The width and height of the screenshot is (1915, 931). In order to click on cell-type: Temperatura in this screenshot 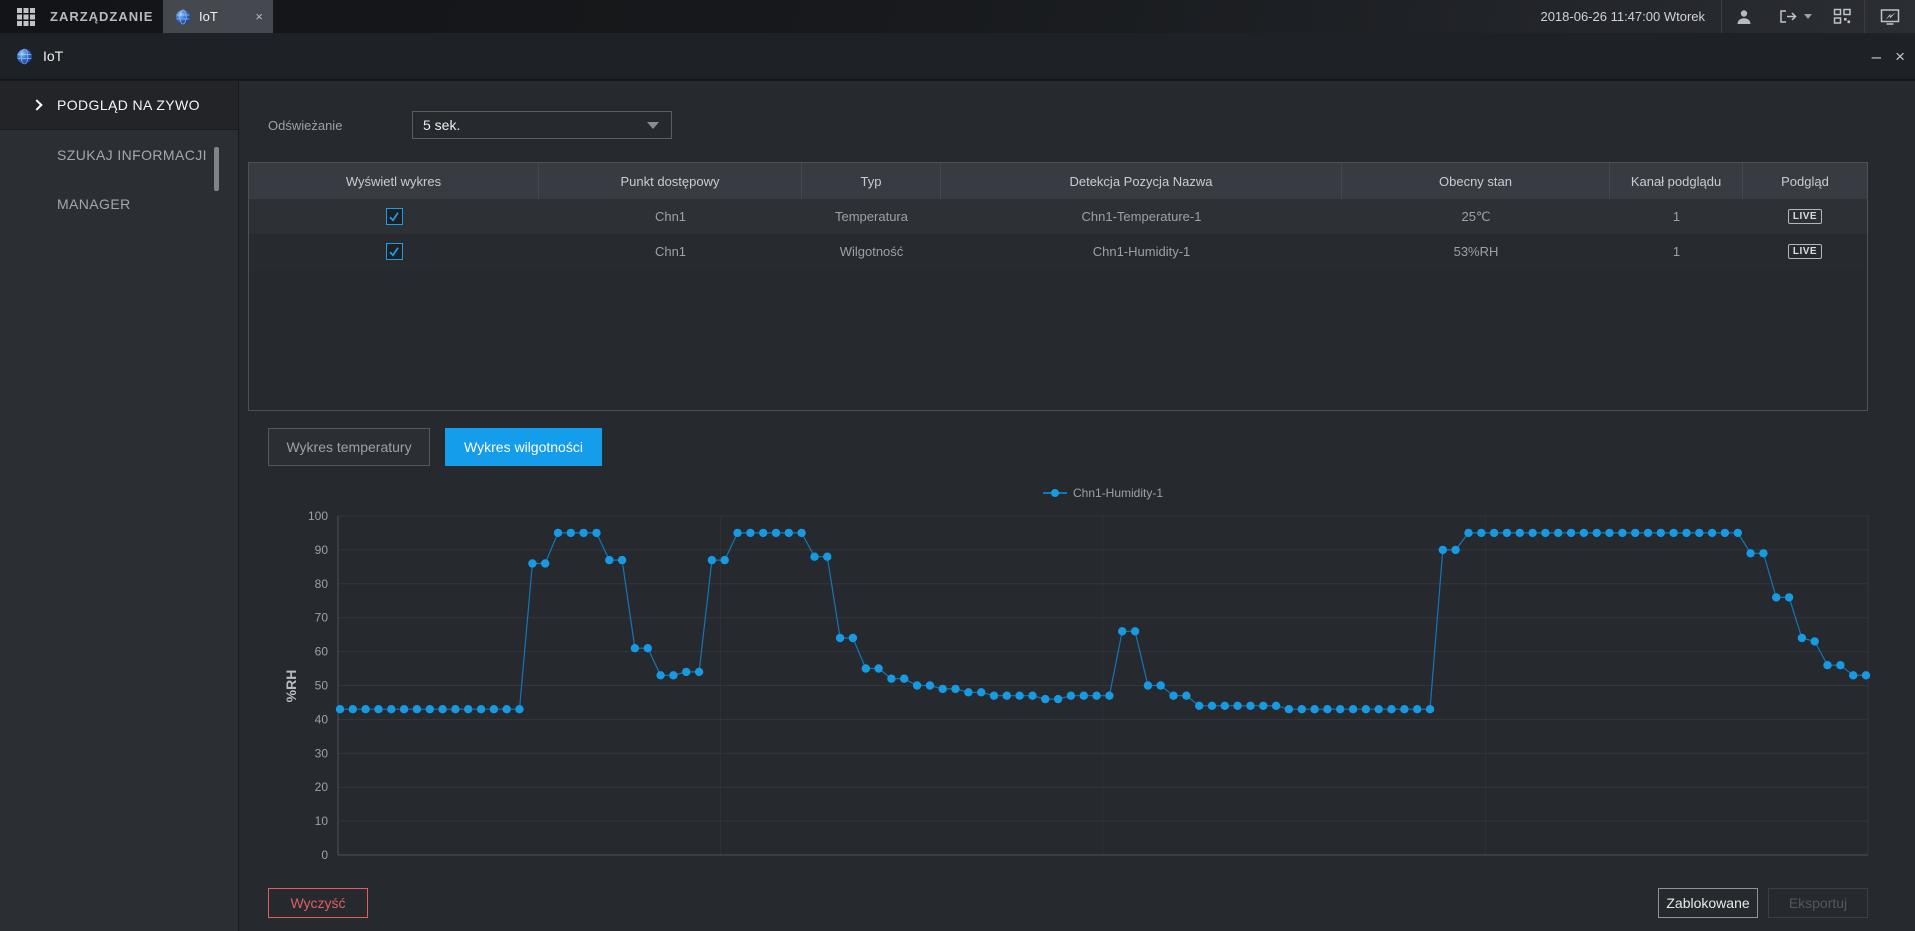, I will do `click(871, 216)`.